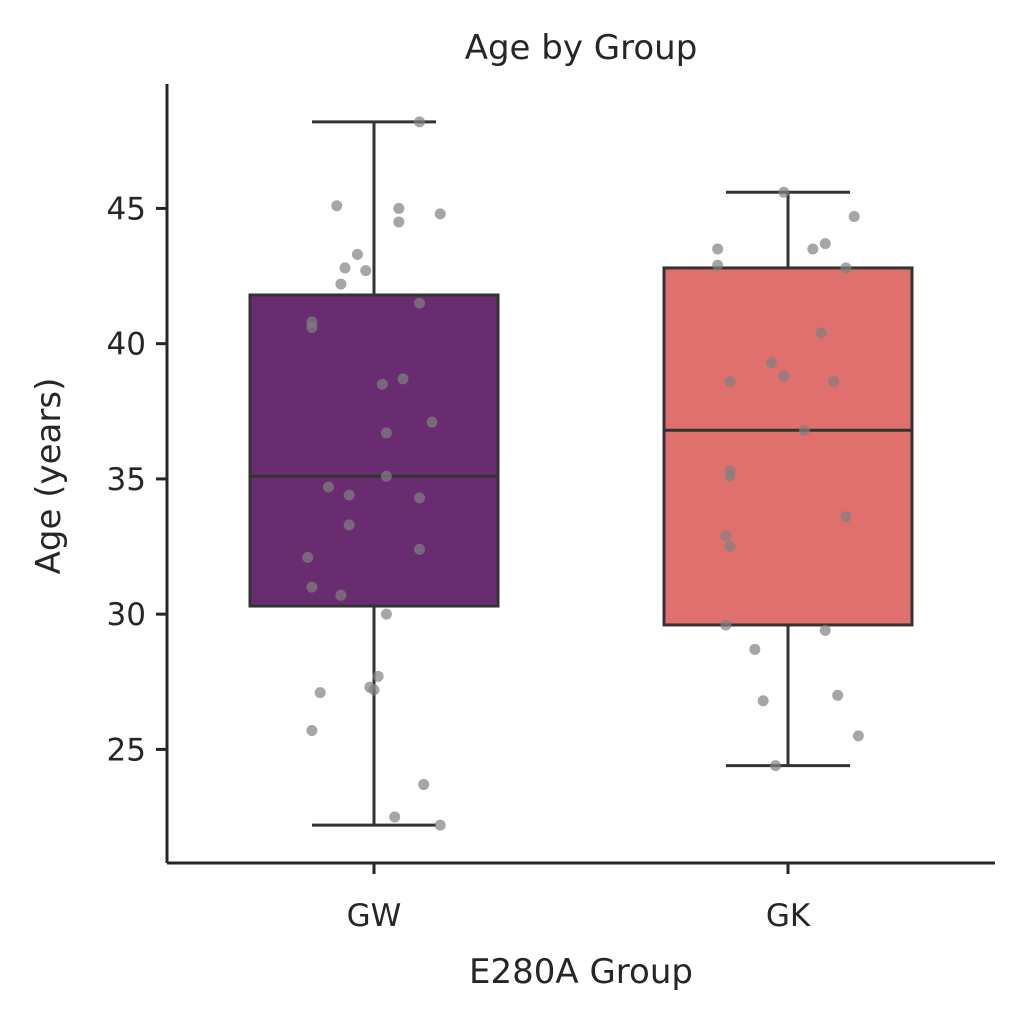  Describe the element at coordinates (126, 209) in the screenshot. I see `y-tick-label: 45` at that location.